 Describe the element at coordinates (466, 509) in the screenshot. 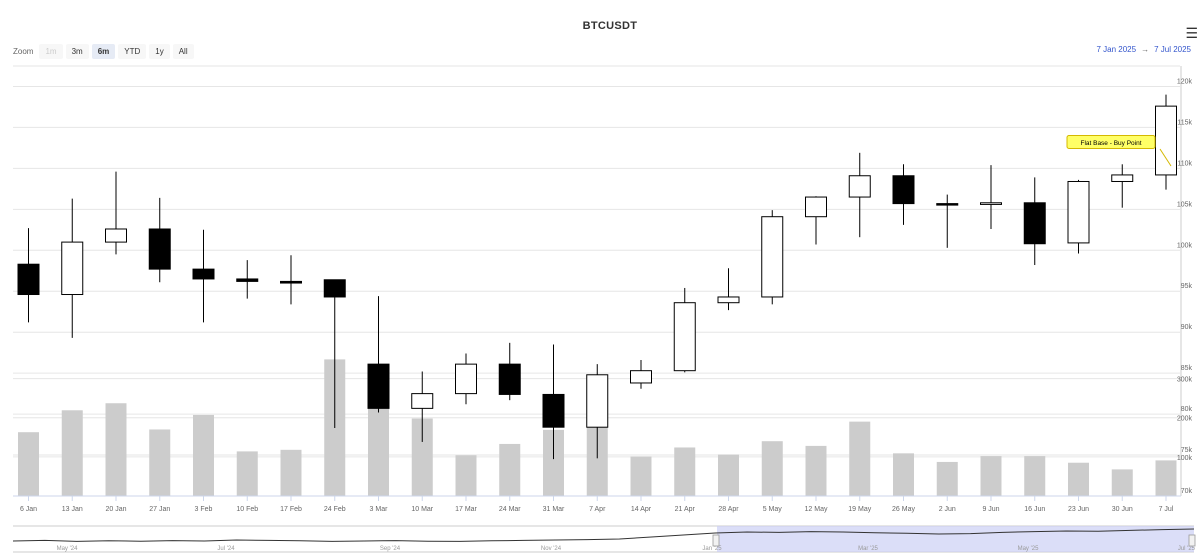

I see `x-tick-label: 17 Mar` at that location.